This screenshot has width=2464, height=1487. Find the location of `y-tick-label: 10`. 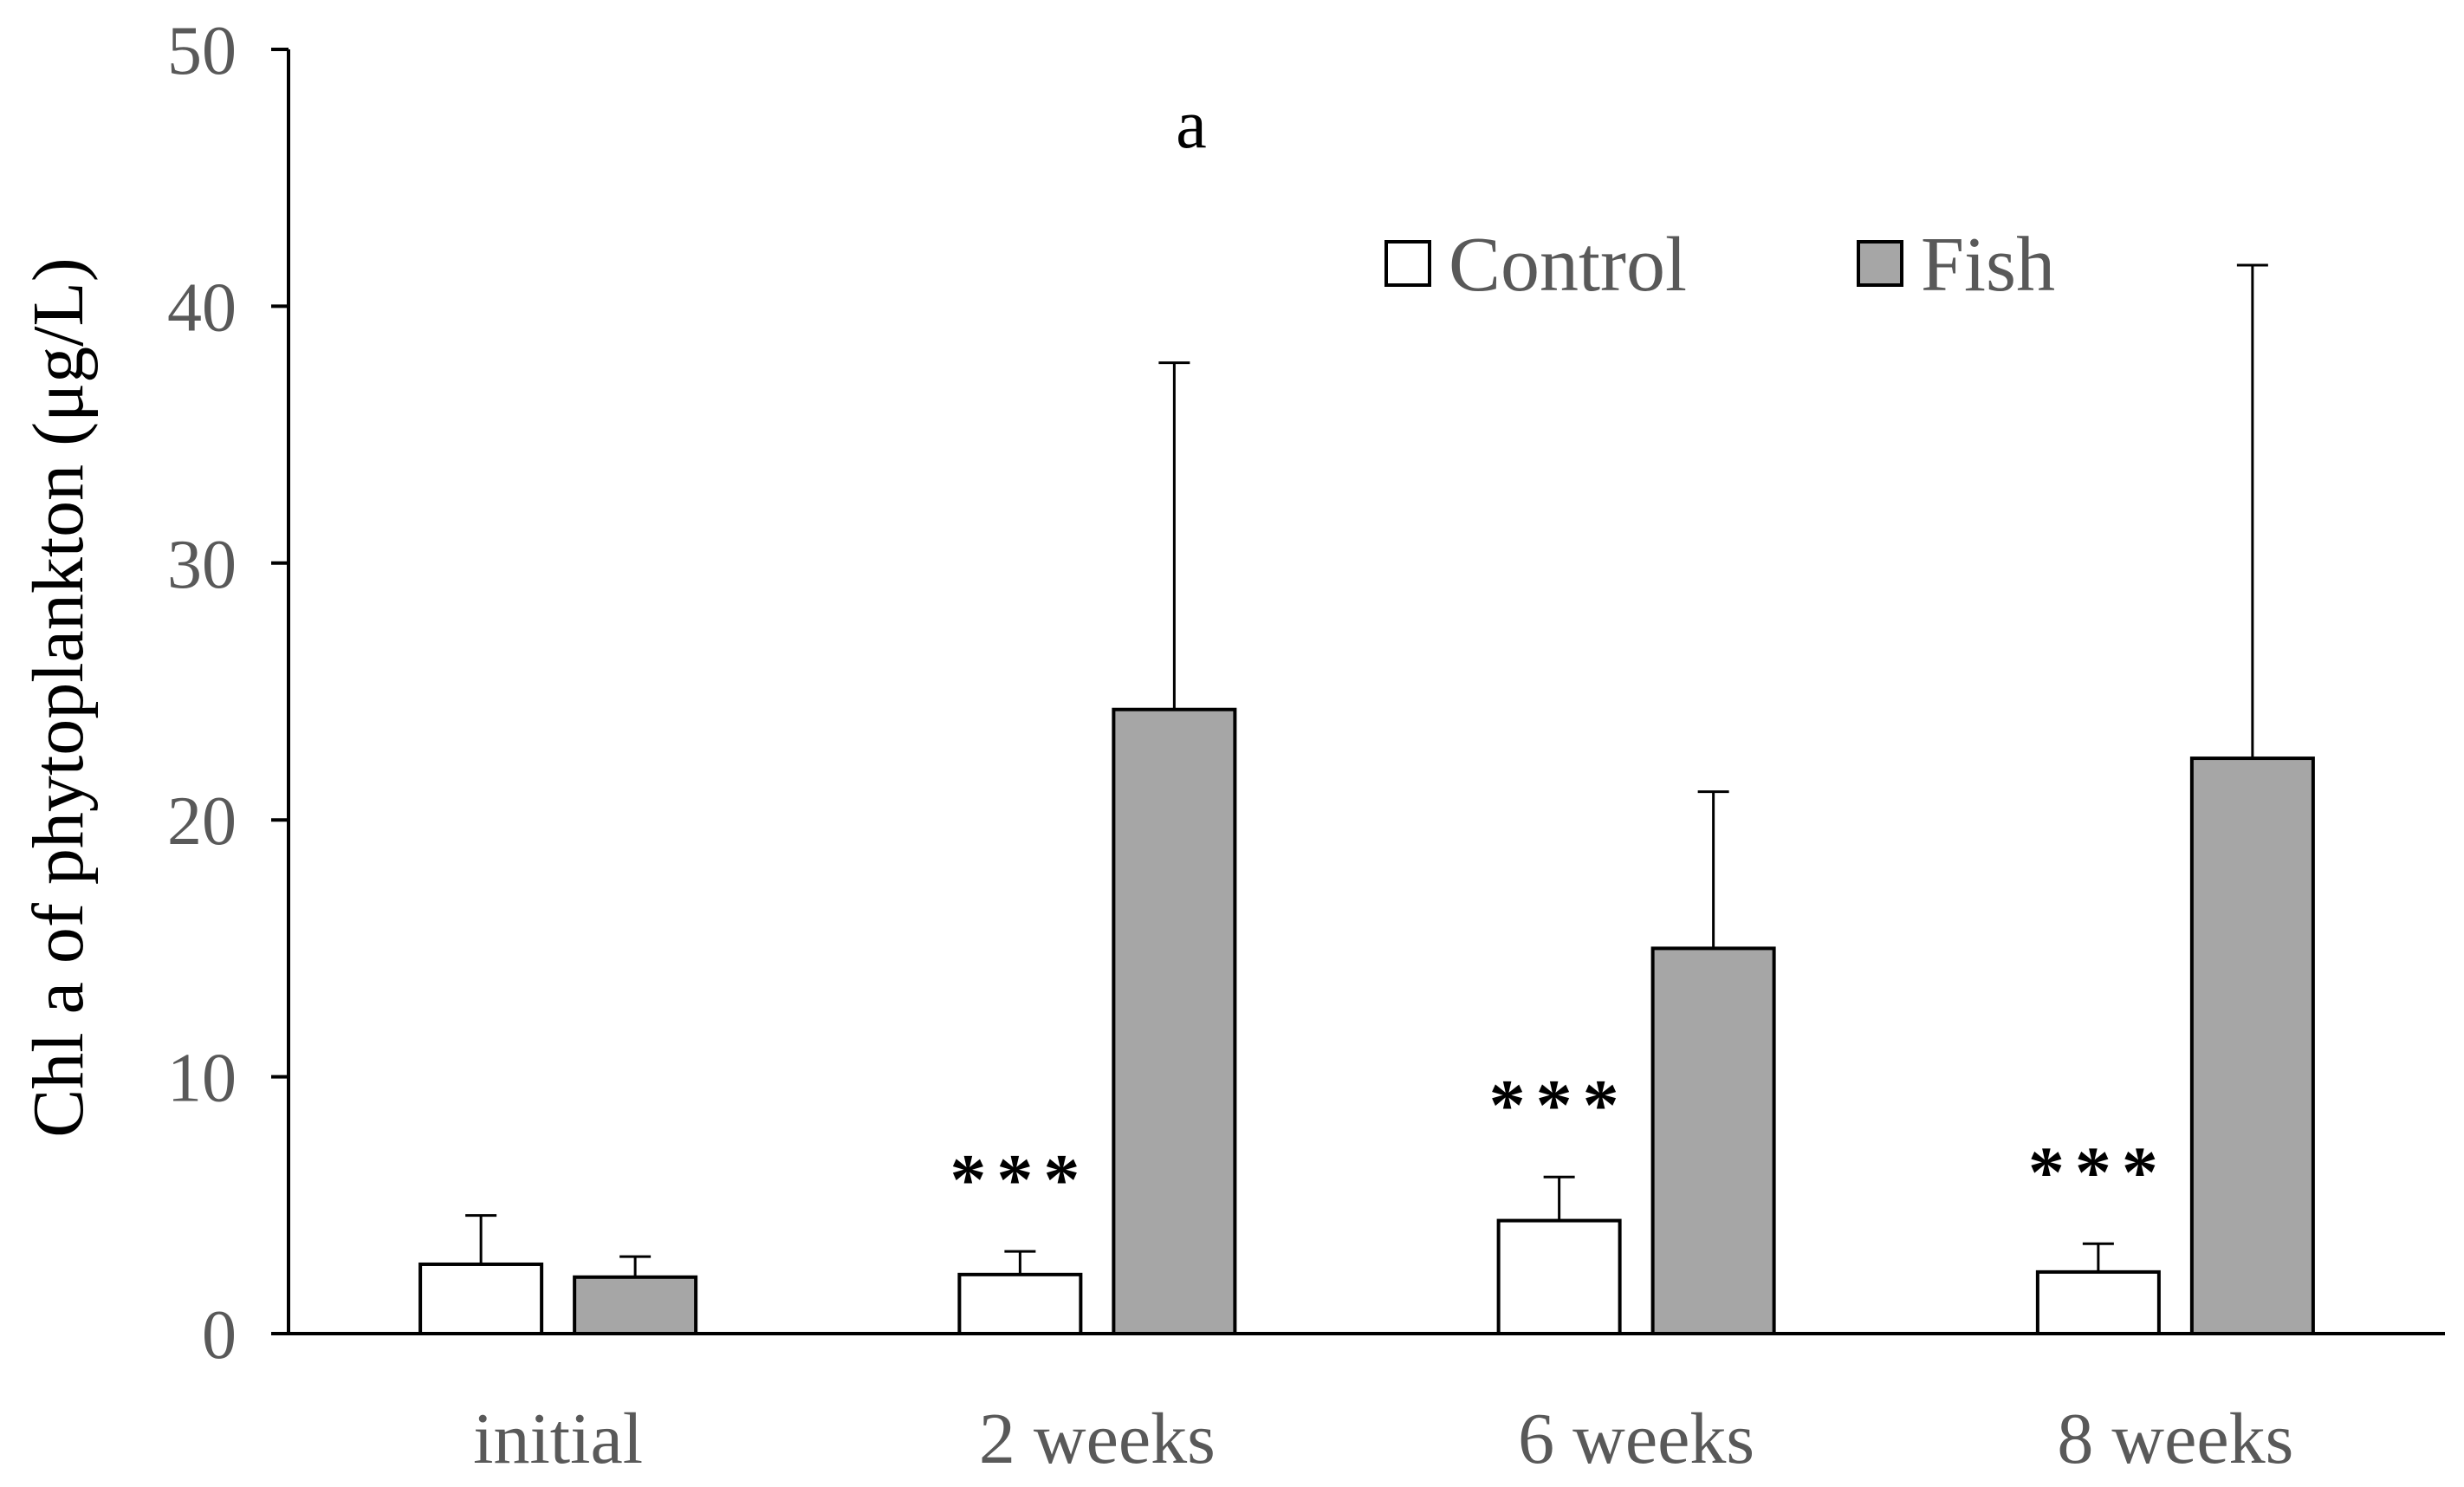

y-tick-label: 10 is located at coordinates (202, 1079).